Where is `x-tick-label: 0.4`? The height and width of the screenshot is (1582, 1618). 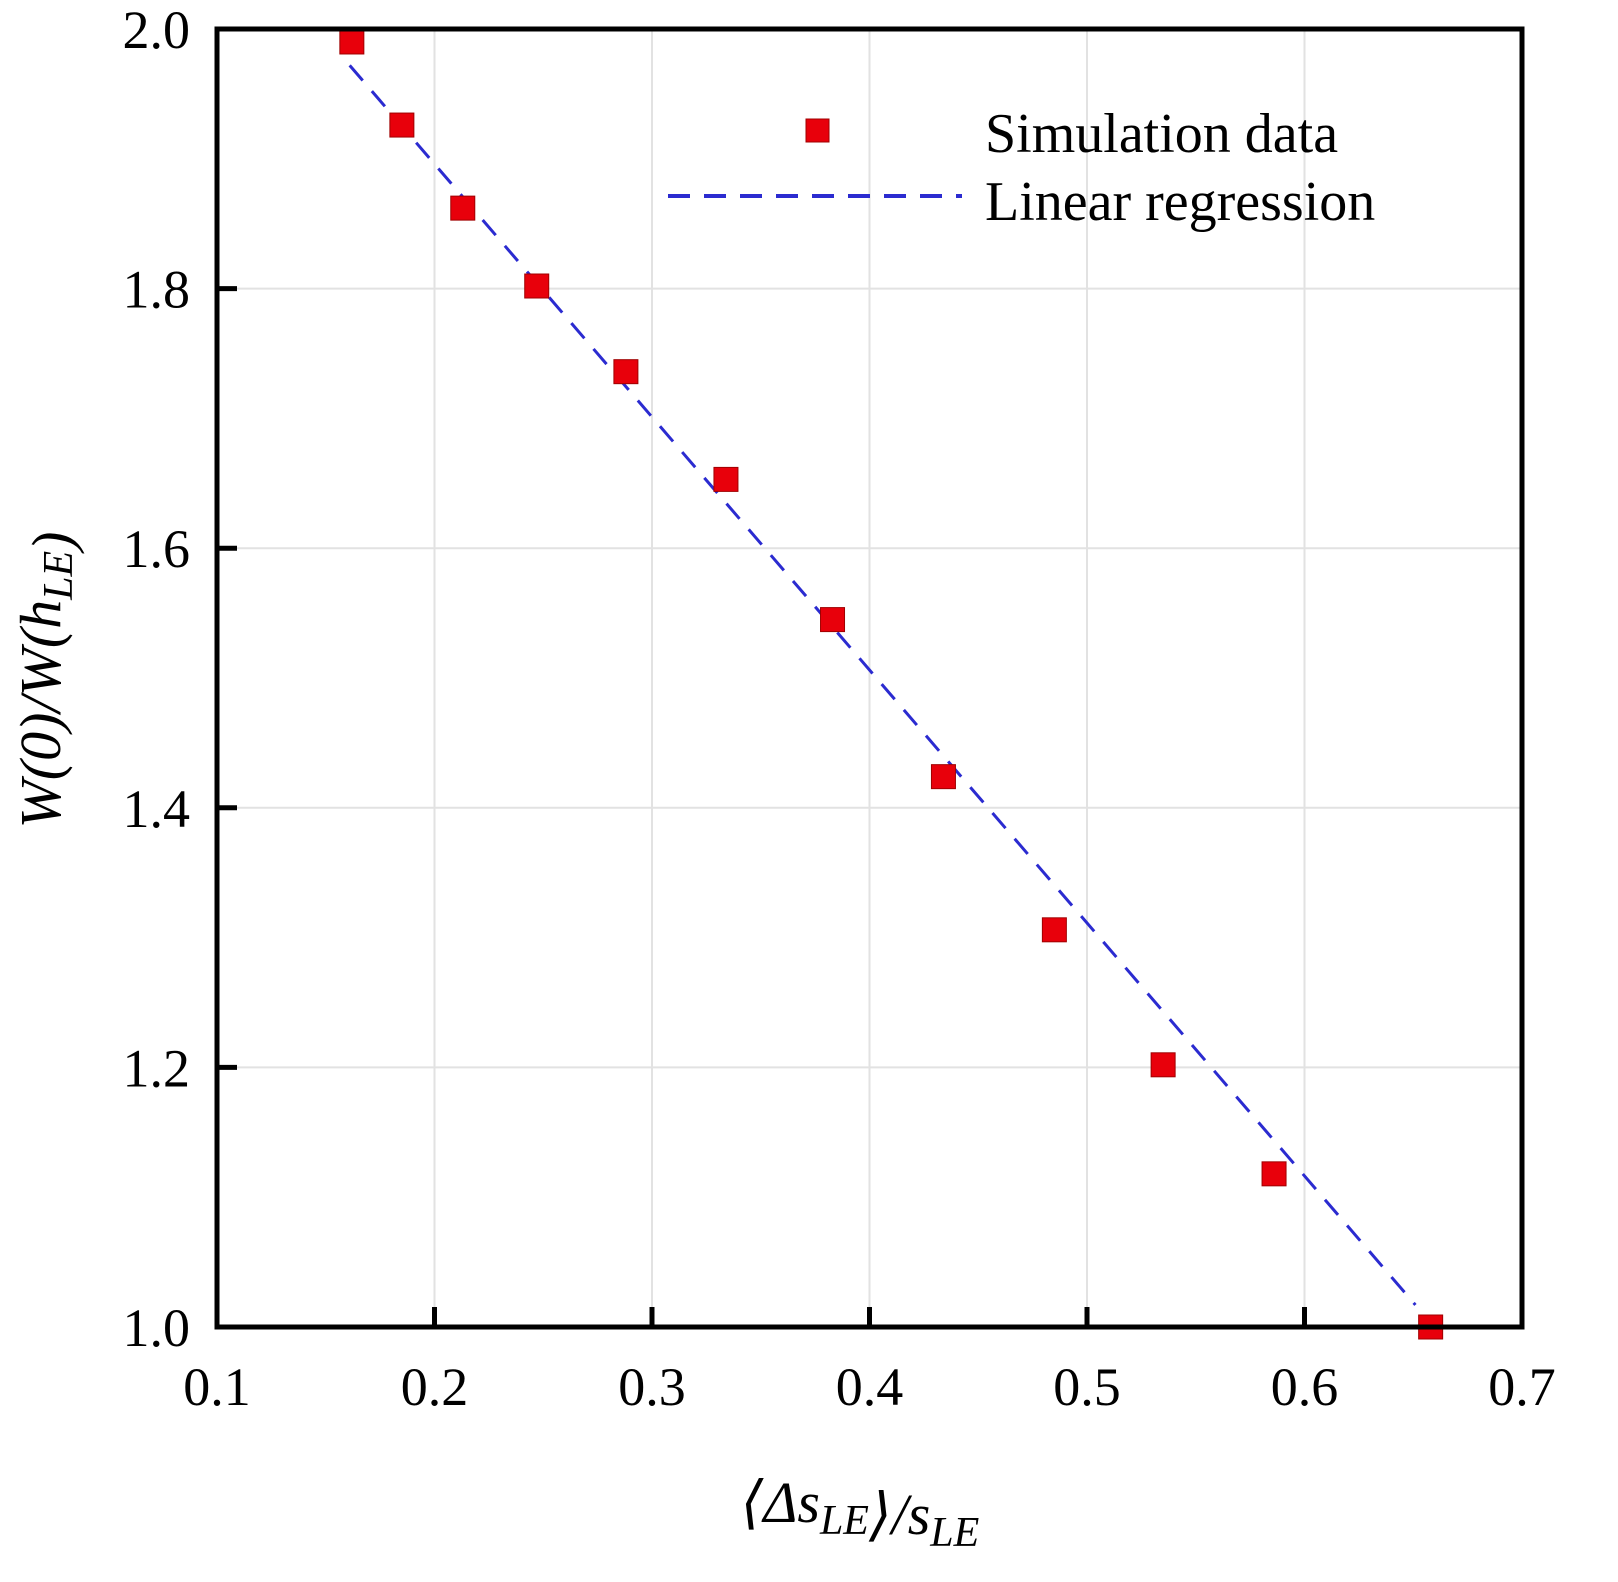
x-tick-label: 0.4 is located at coordinates (870, 1387).